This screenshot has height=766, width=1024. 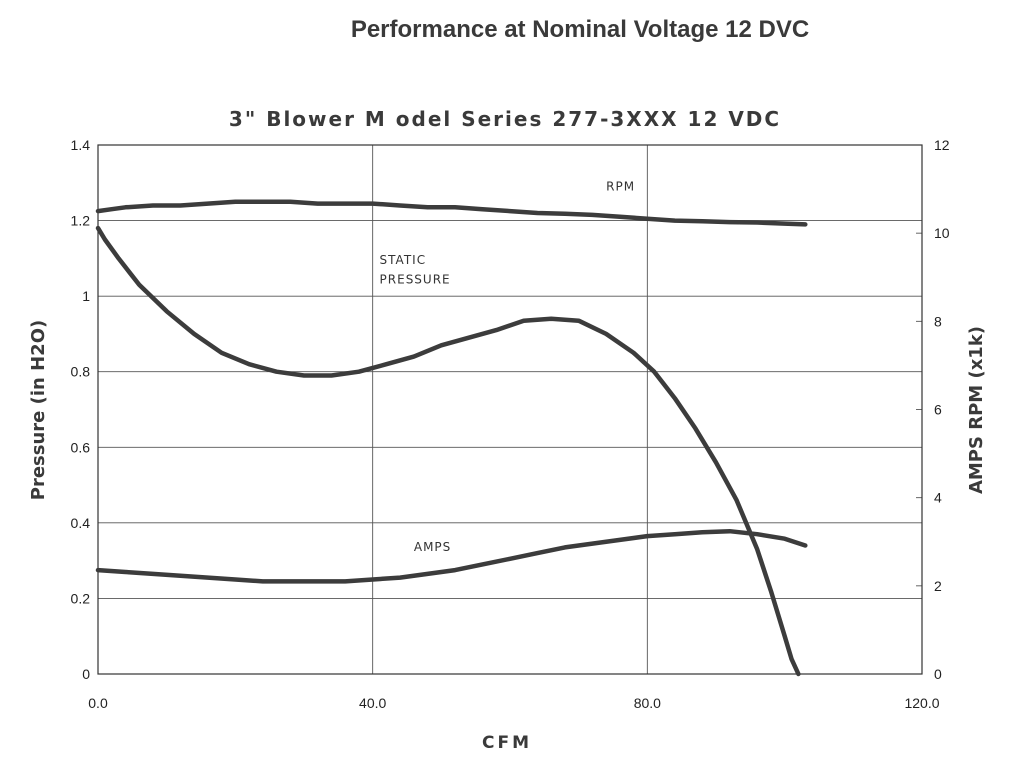 I want to click on y-tick-label: 0, so click(x=86, y=674).